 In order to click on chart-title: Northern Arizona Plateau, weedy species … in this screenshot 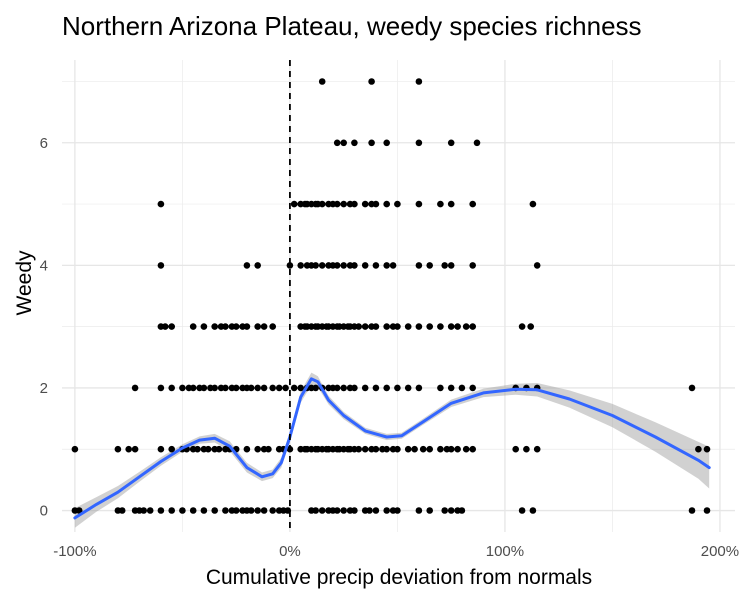, I will do `click(352, 26)`.